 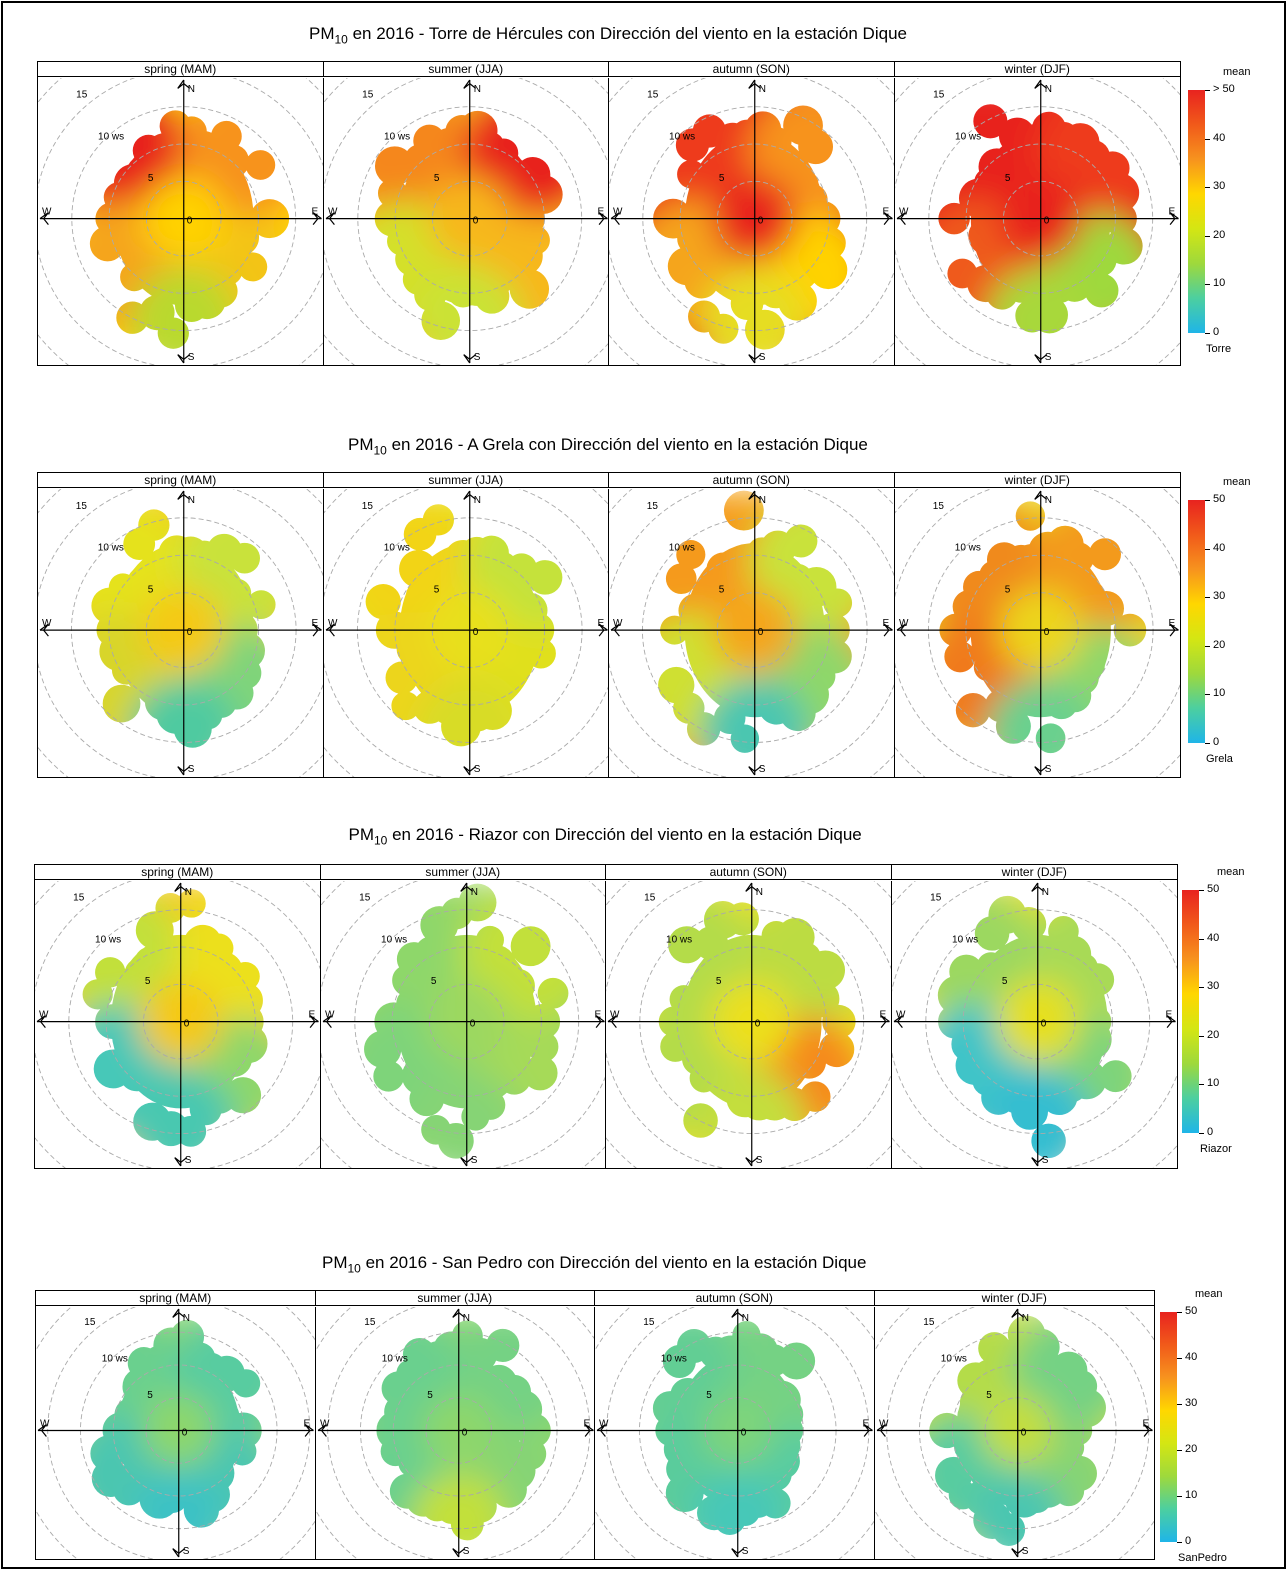 What do you see at coordinates (1014, 1298) in the screenshot?
I see `season-strip: winter (DJF)` at bounding box center [1014, 1298].